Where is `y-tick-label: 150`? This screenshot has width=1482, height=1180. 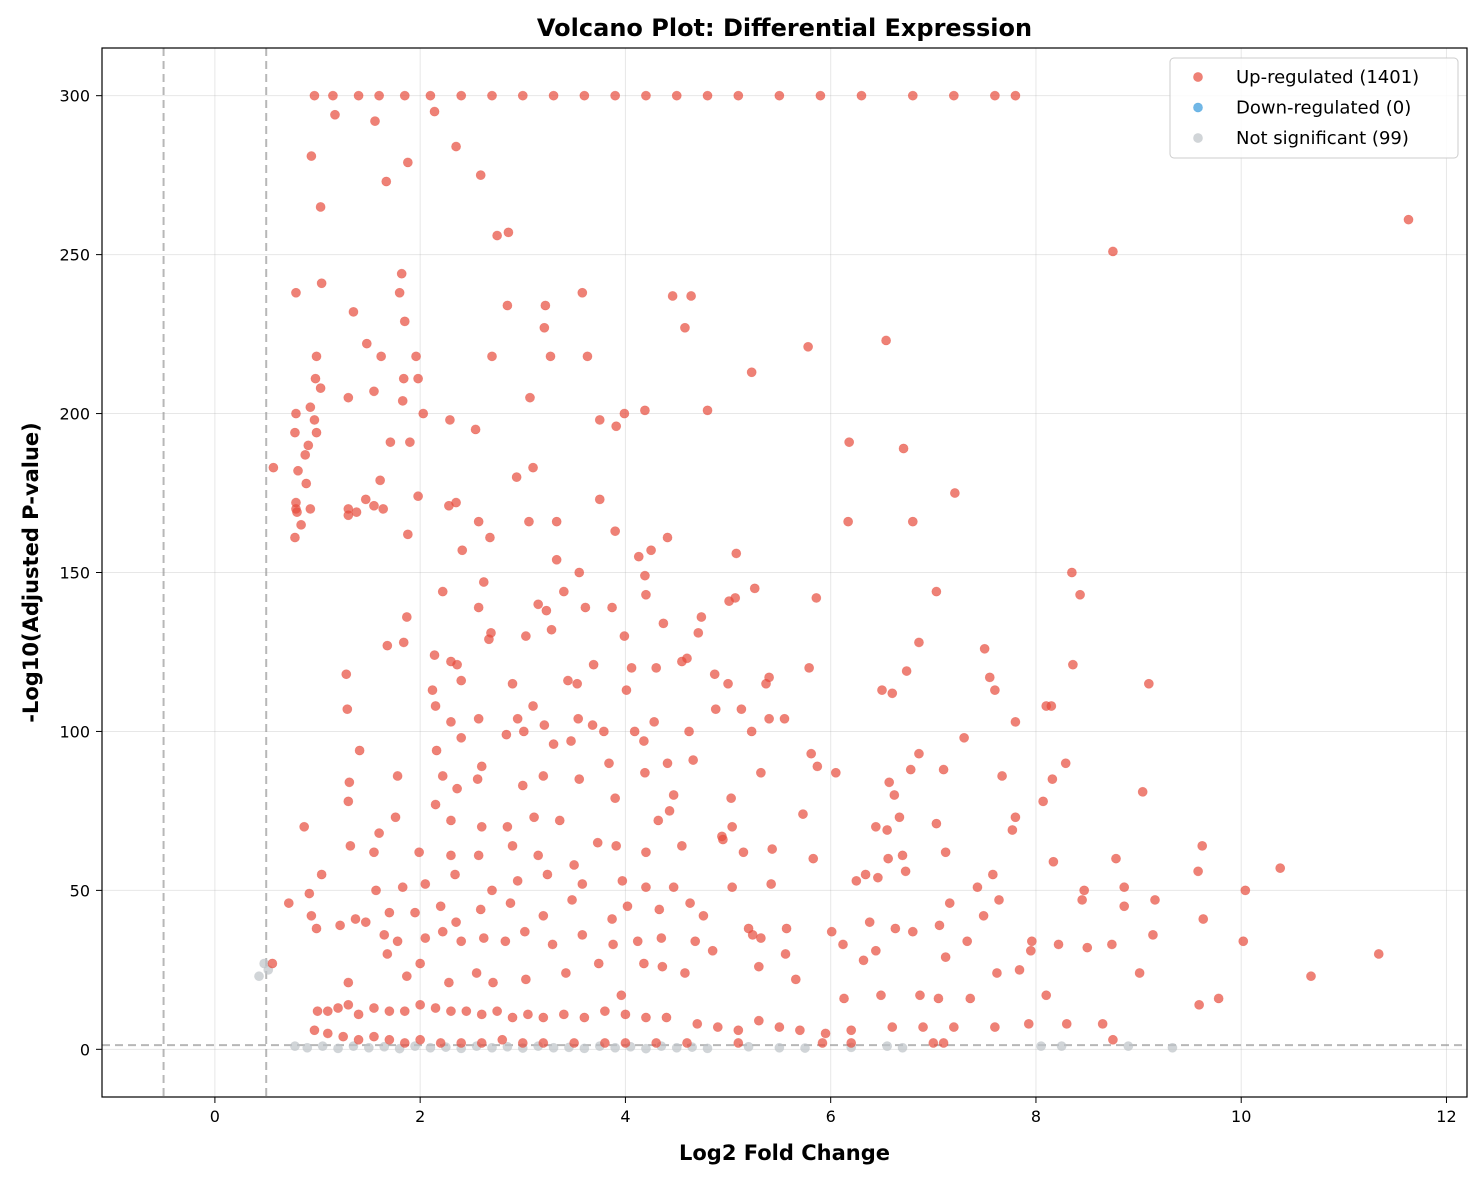 y-tick-label: 150 is located at coordinates (74, 573).